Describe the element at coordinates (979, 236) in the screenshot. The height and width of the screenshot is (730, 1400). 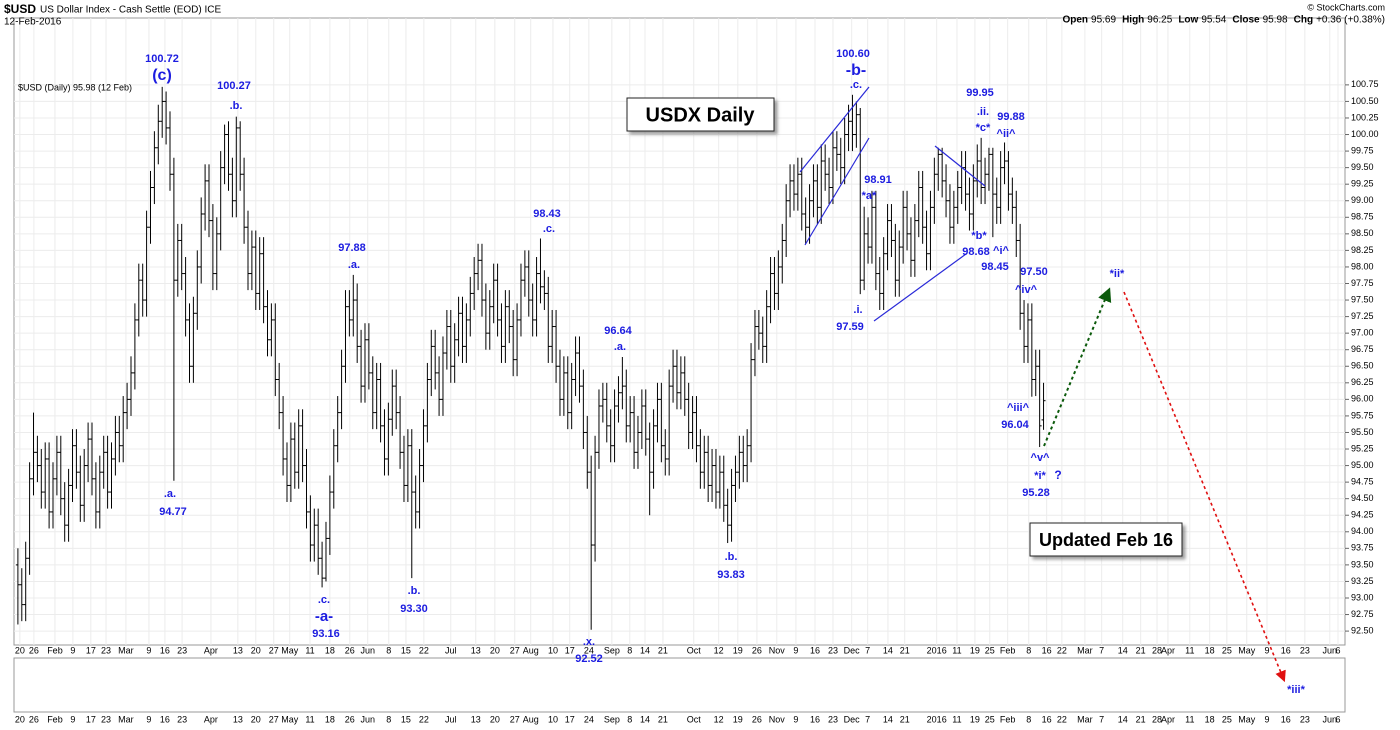
I see `wave-label: *b*` at that location.